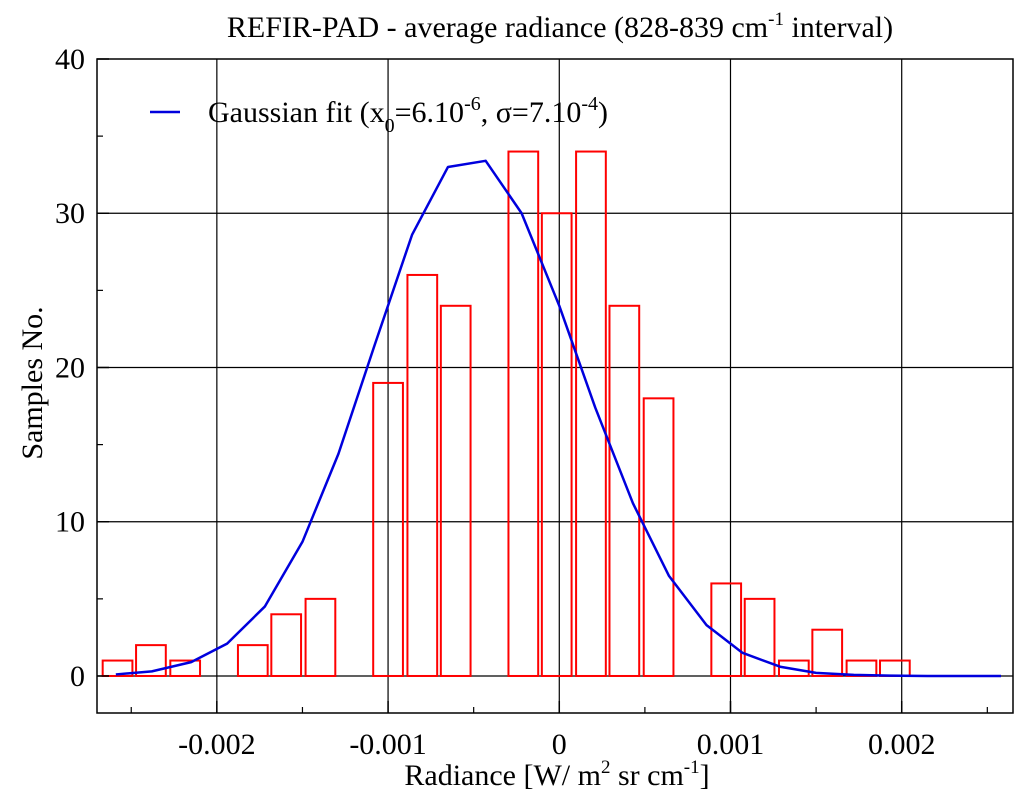  I want to click on y-tick-label: 30, so click(70, 213).